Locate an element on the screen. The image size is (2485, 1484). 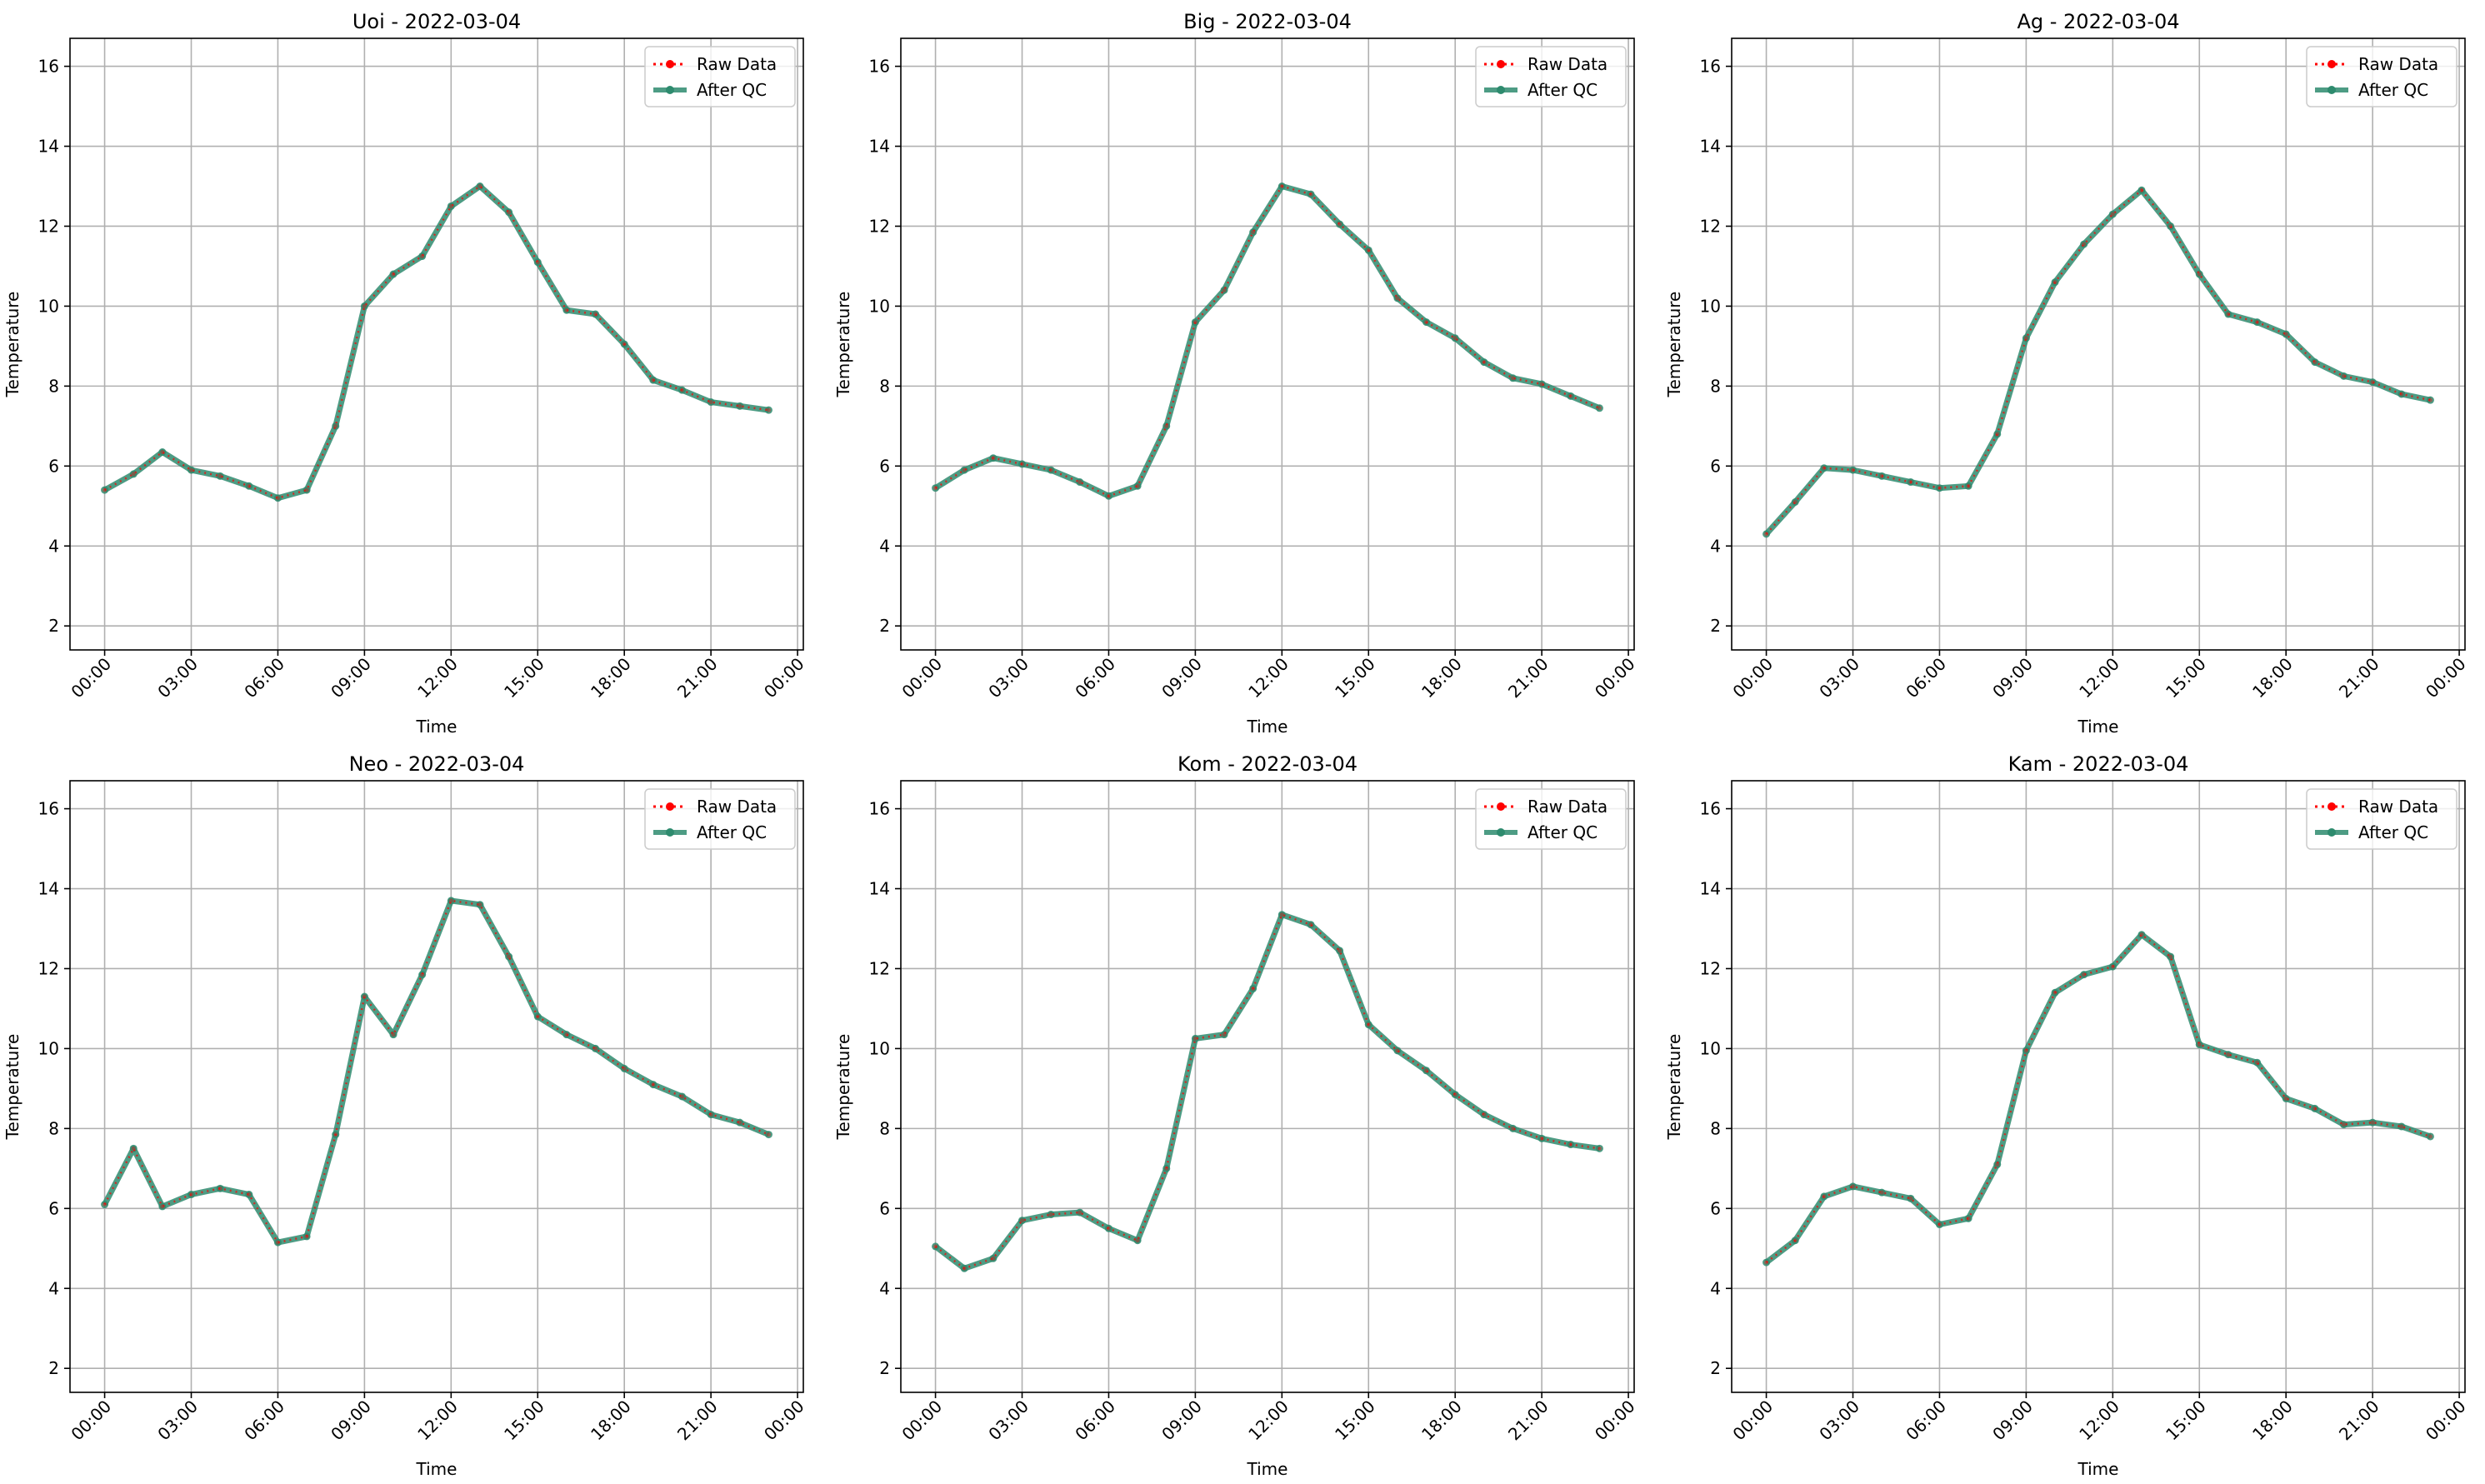
series-line-raw-data is located at coordinates (1267, 1091).